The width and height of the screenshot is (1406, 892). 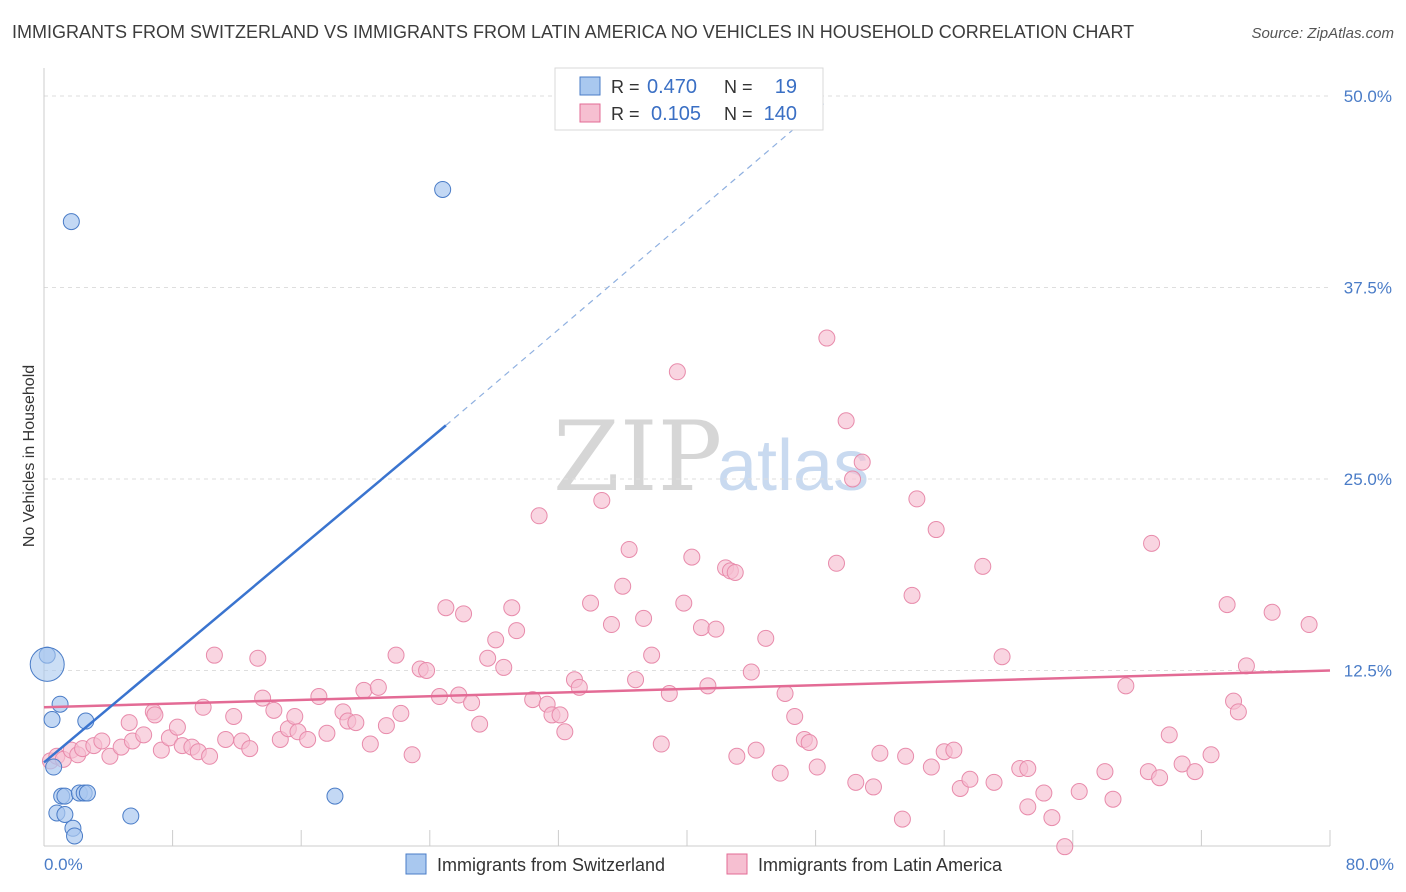 I want to click on x-tick-label: 0.0%, so click(x=63, y=864).